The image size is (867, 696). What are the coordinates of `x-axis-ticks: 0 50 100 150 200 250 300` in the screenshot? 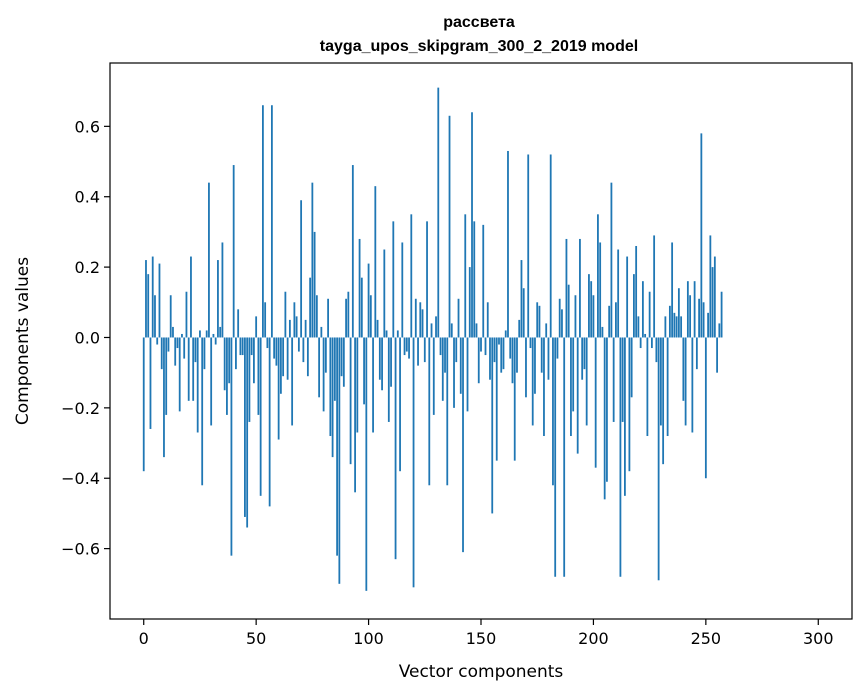 It's located at (486, 633).